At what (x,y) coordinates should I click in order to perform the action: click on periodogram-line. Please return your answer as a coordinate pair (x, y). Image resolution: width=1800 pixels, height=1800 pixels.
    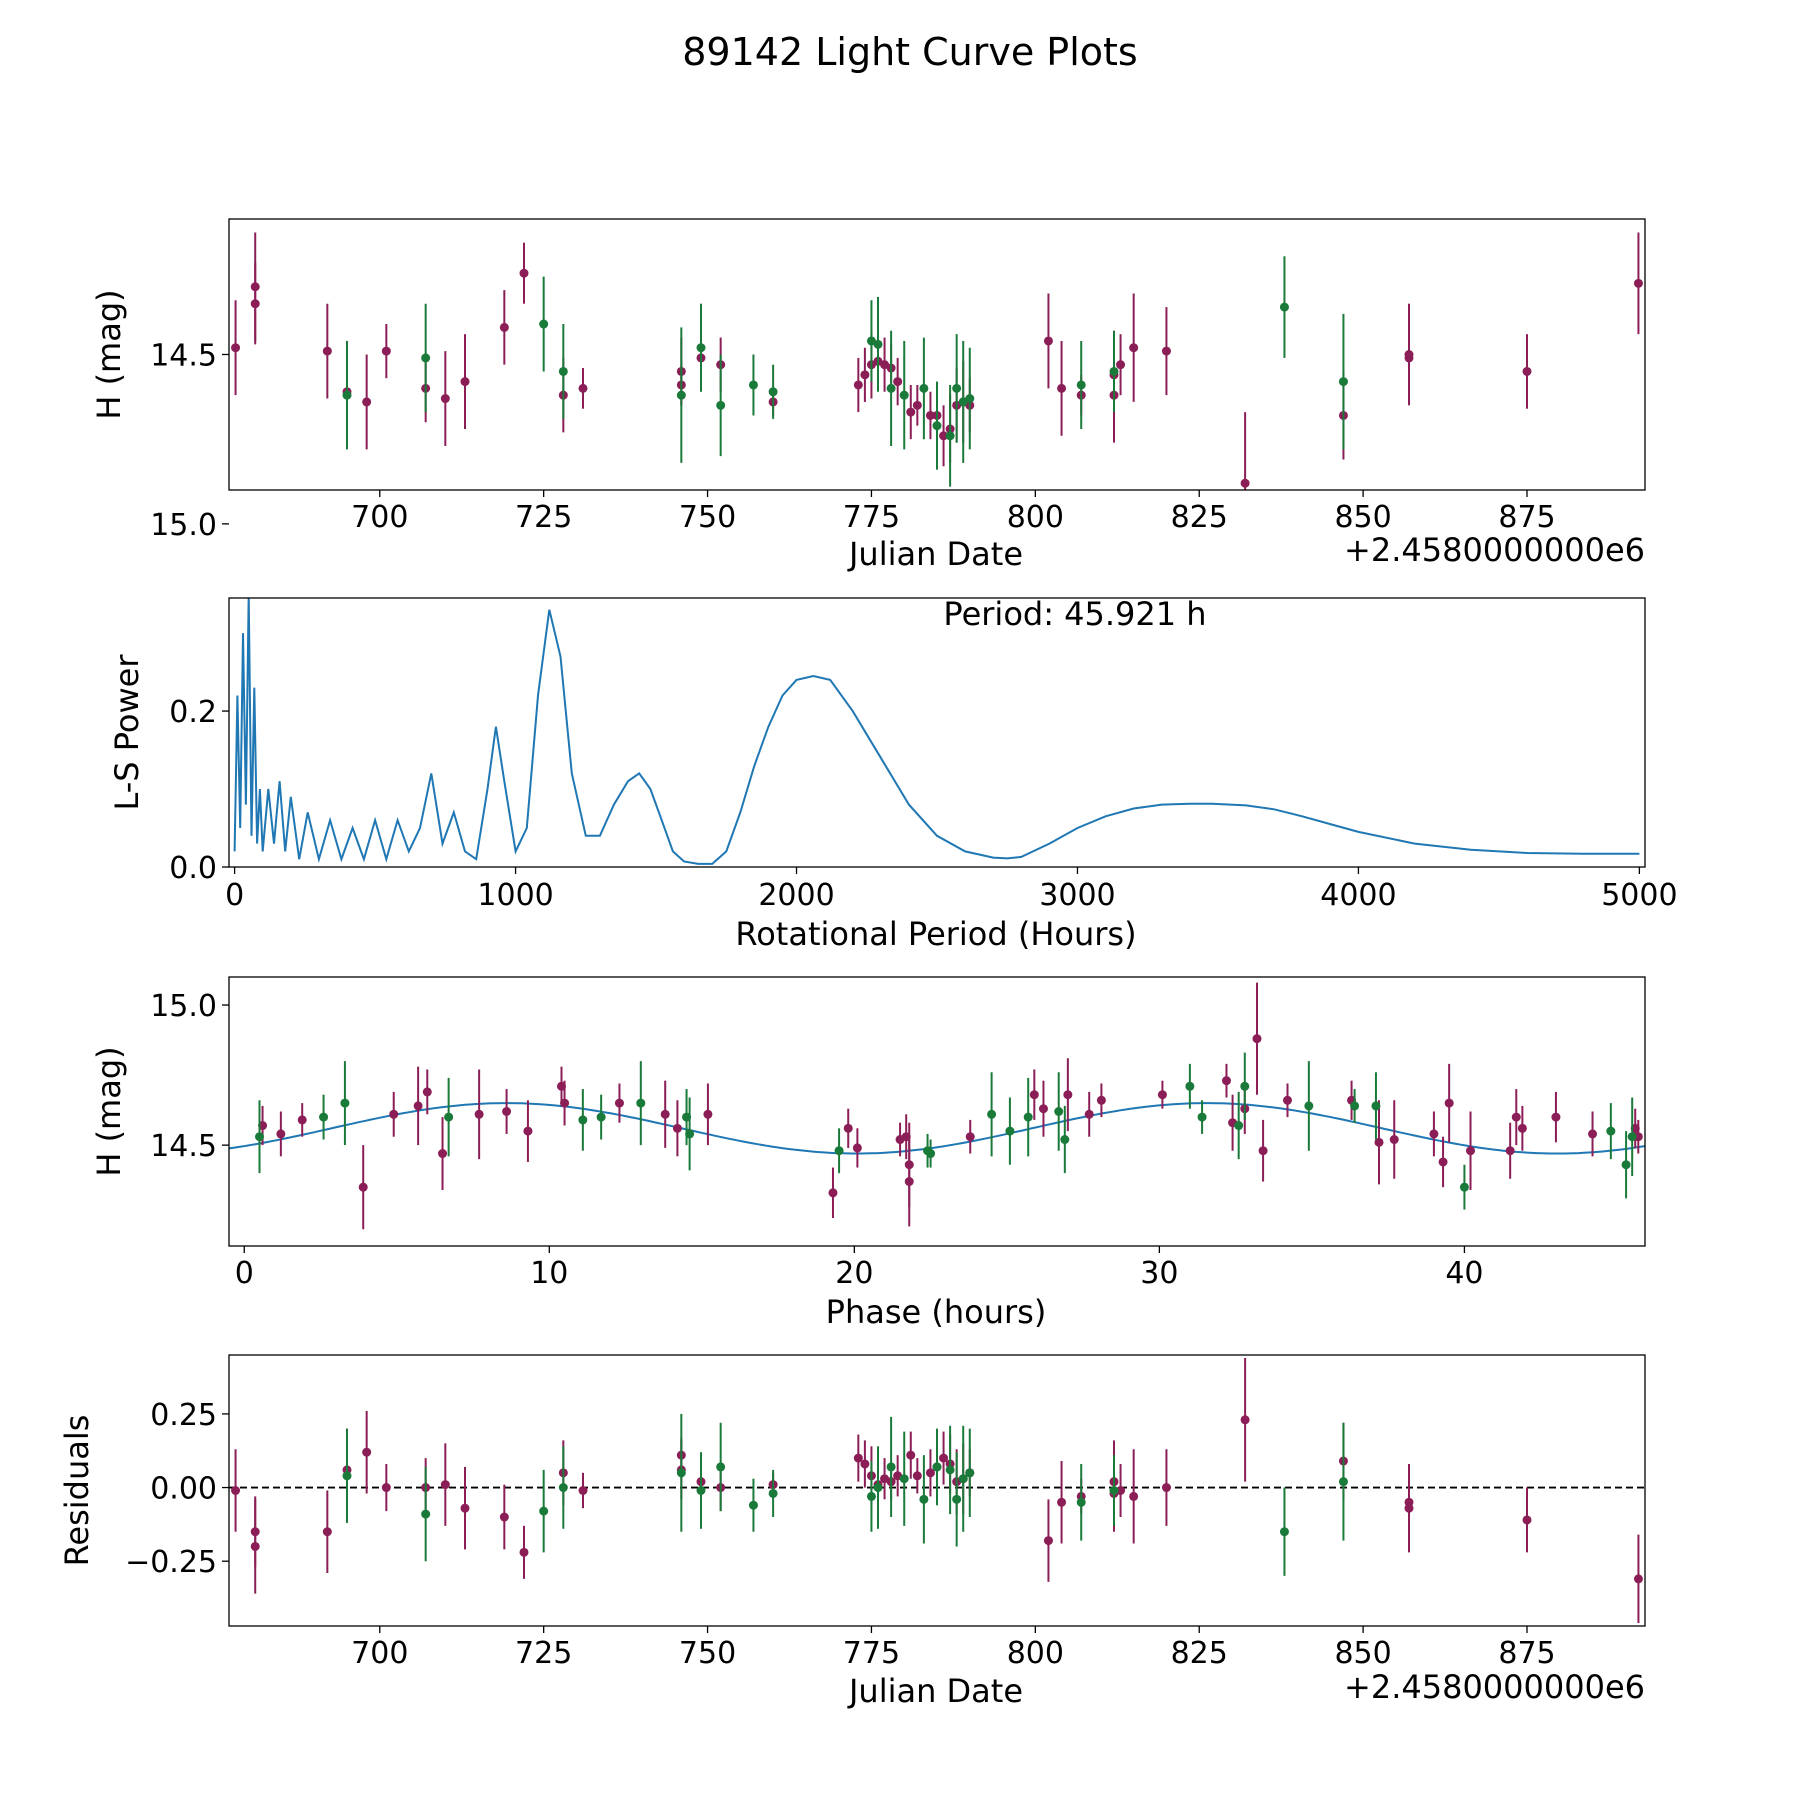
    Looking at the image, I should click on (936, 731).